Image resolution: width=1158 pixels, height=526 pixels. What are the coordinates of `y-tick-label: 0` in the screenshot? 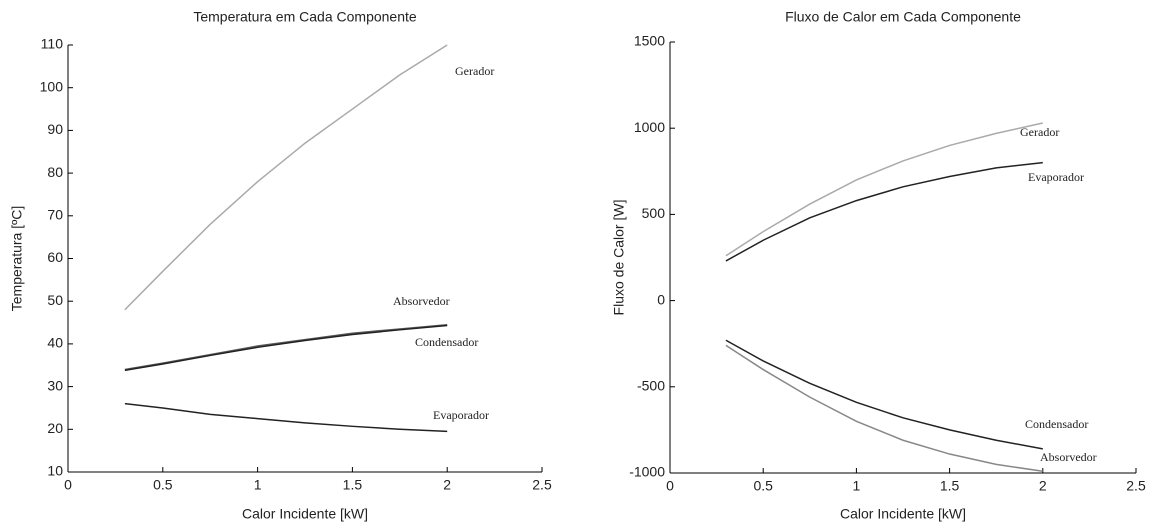 It's located at (661, 299).